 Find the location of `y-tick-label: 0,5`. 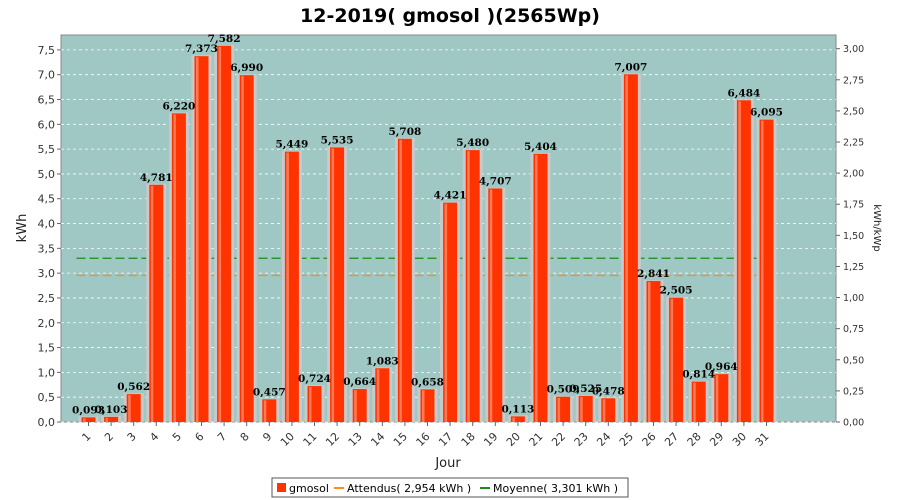

y-tick-label: 0,5 is located at coordinates (47, 397).